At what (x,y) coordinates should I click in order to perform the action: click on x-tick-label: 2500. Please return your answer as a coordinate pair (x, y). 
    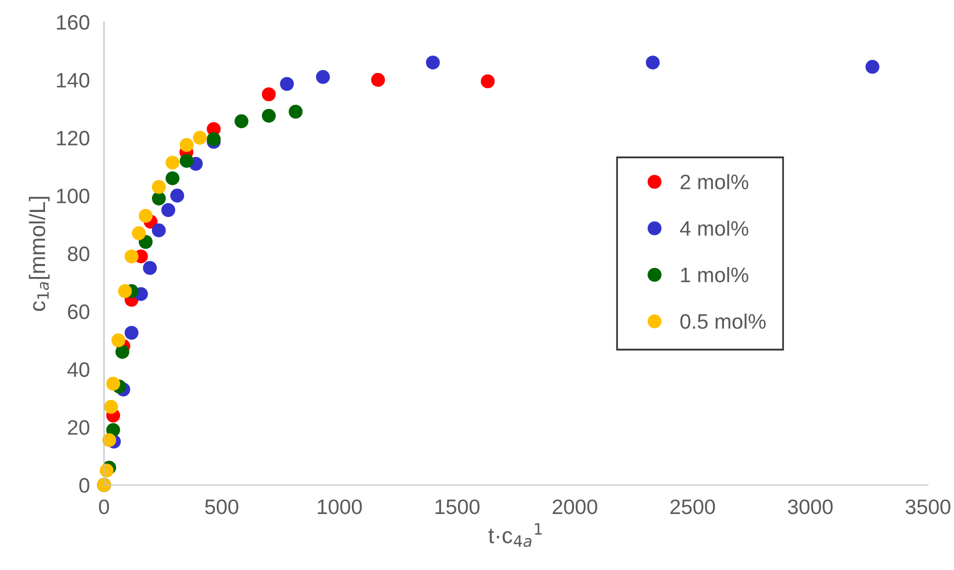
    Looking at the image, I should click on (692, 506).